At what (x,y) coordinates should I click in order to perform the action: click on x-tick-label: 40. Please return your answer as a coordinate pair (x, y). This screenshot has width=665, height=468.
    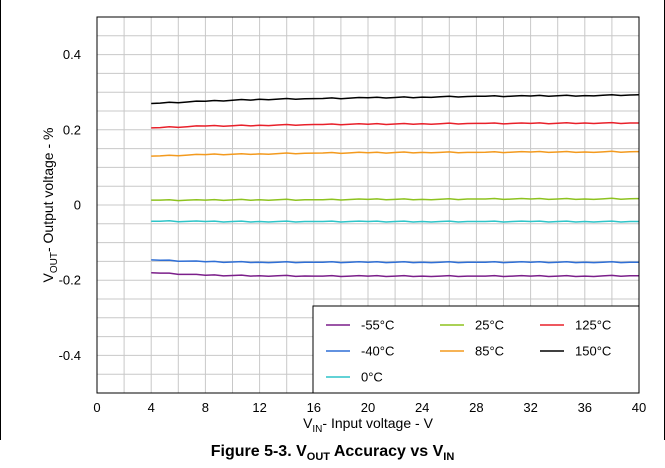
    Looking at the image, I should click on (639, 407).